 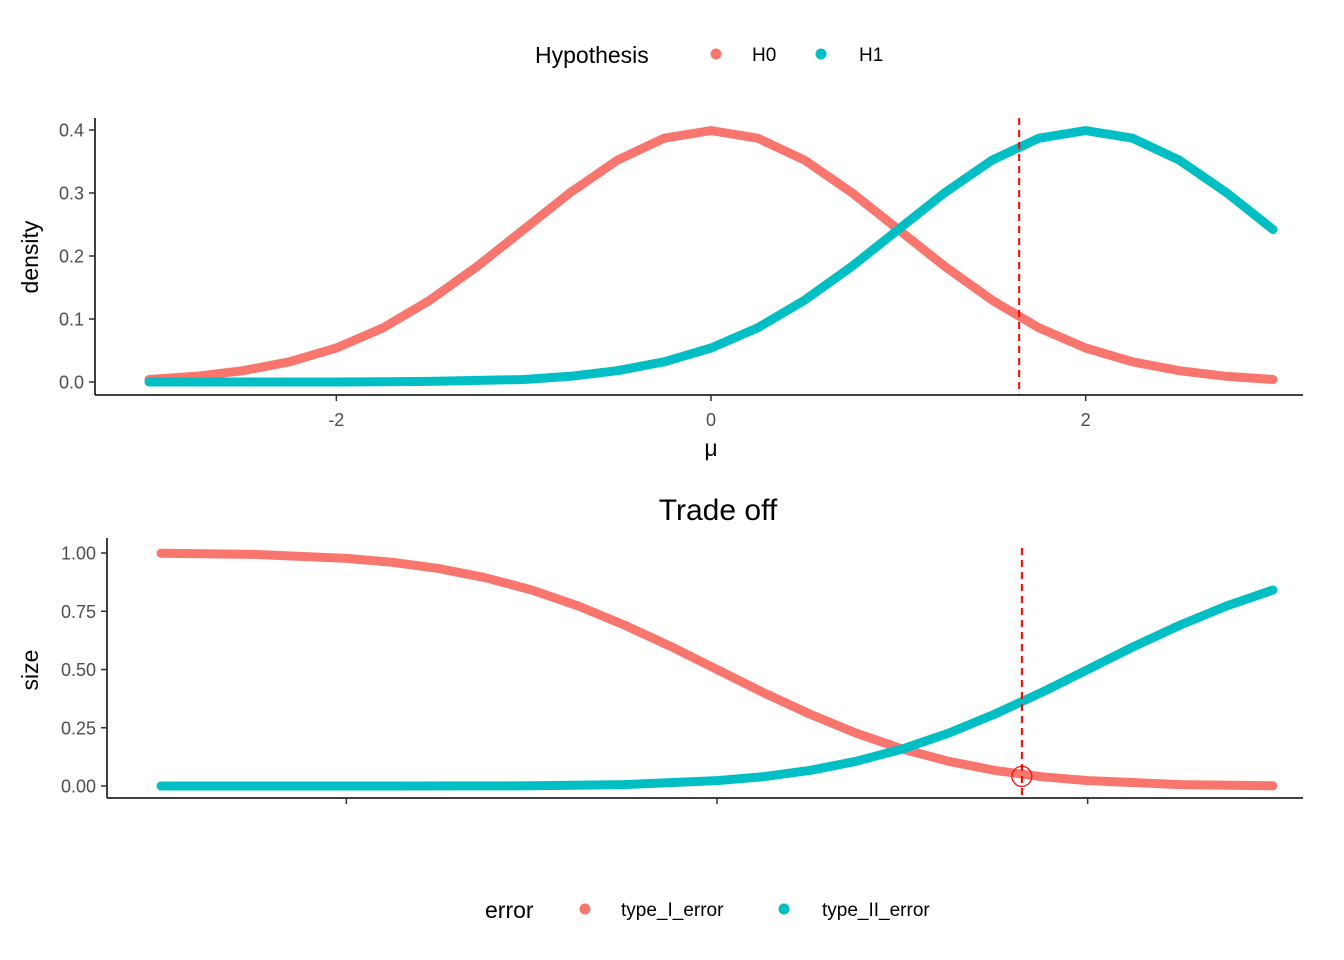 I want to click on legend-error: error type_I_error type_II_error, so click(x=707, y=910).